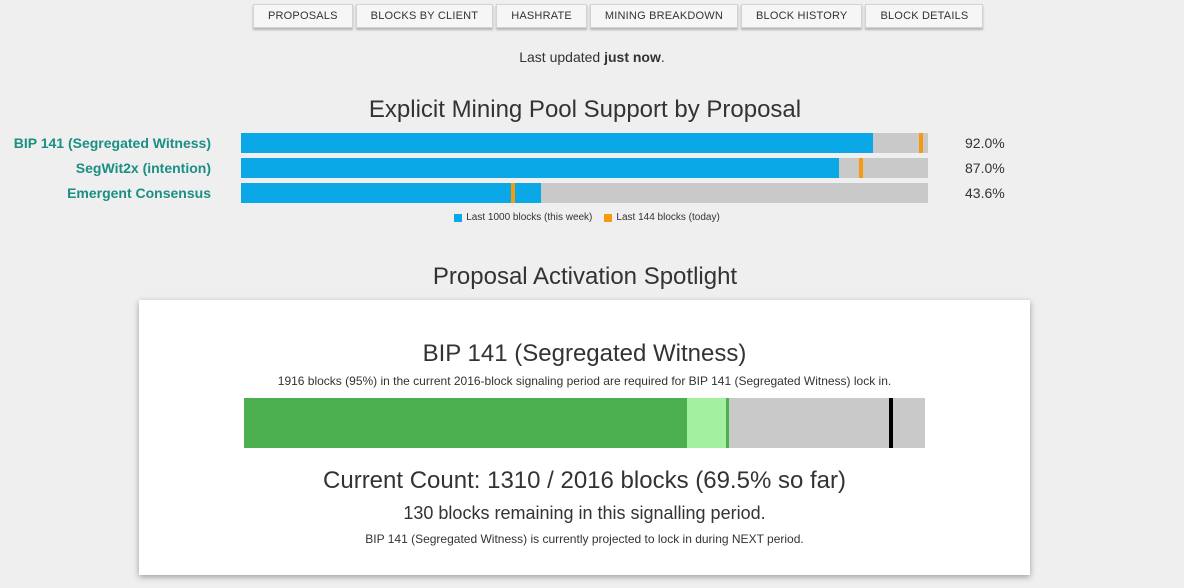  What do you see at coordinates (458, 217) in the screenshot?
I see `legend-swatch-week` at bounding box center [458, 217].